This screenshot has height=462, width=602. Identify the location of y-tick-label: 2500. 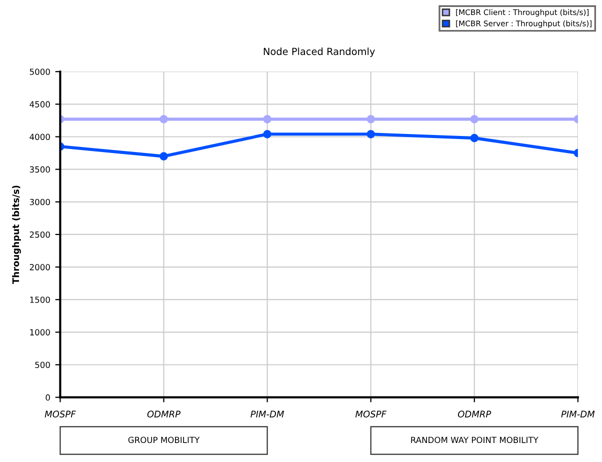
(40, 234).